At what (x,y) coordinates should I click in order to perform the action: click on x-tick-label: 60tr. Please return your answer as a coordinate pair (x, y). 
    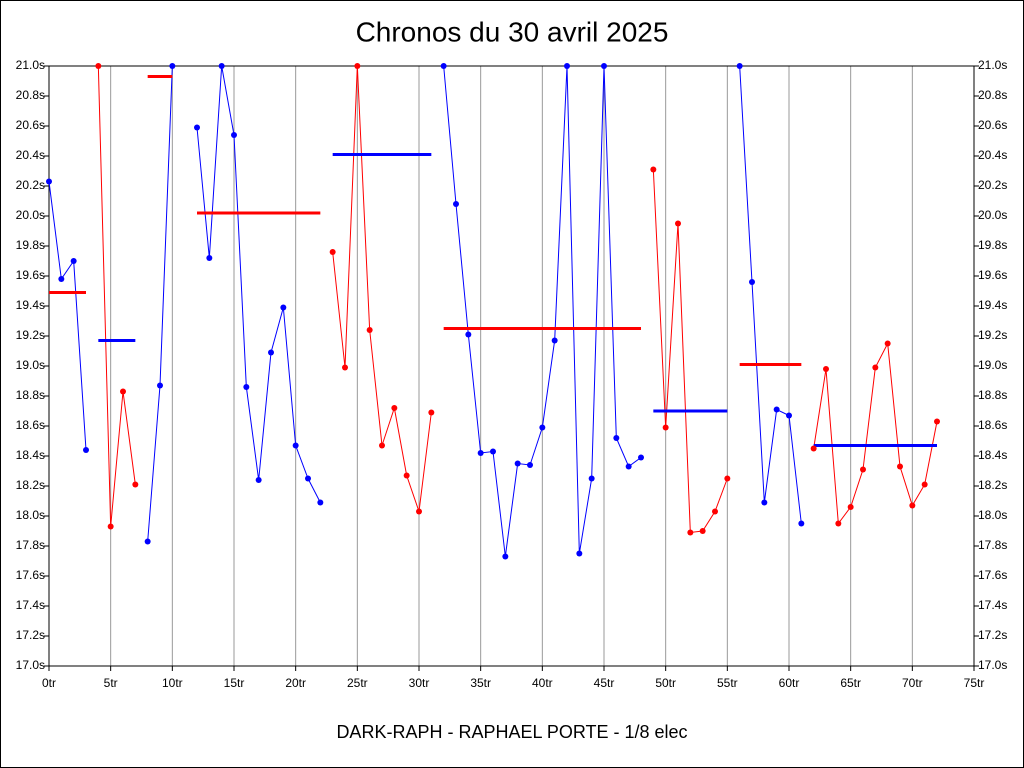
    Looking at the image, I should click on (789, 683).